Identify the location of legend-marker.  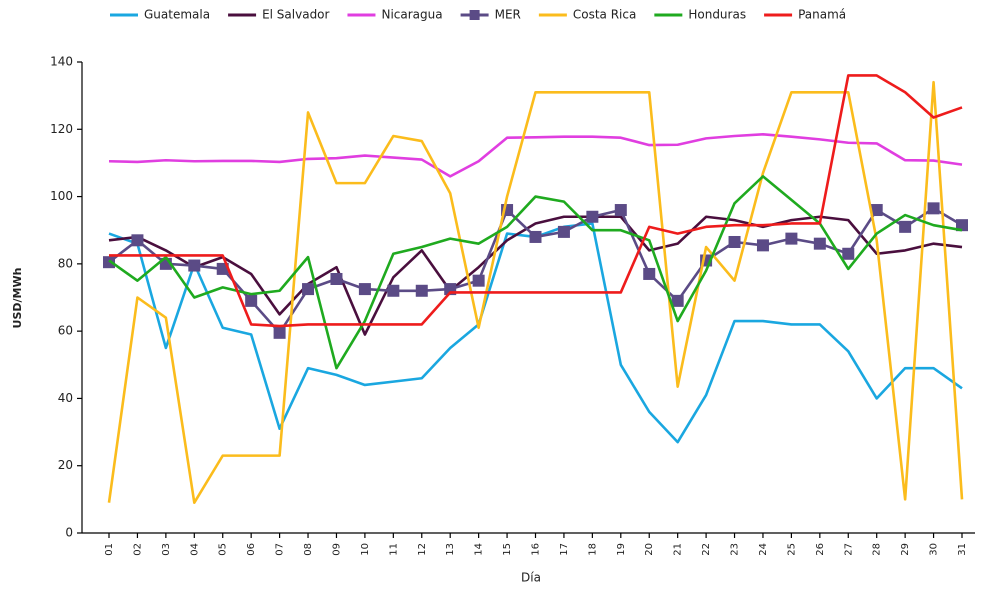
(474, 15).